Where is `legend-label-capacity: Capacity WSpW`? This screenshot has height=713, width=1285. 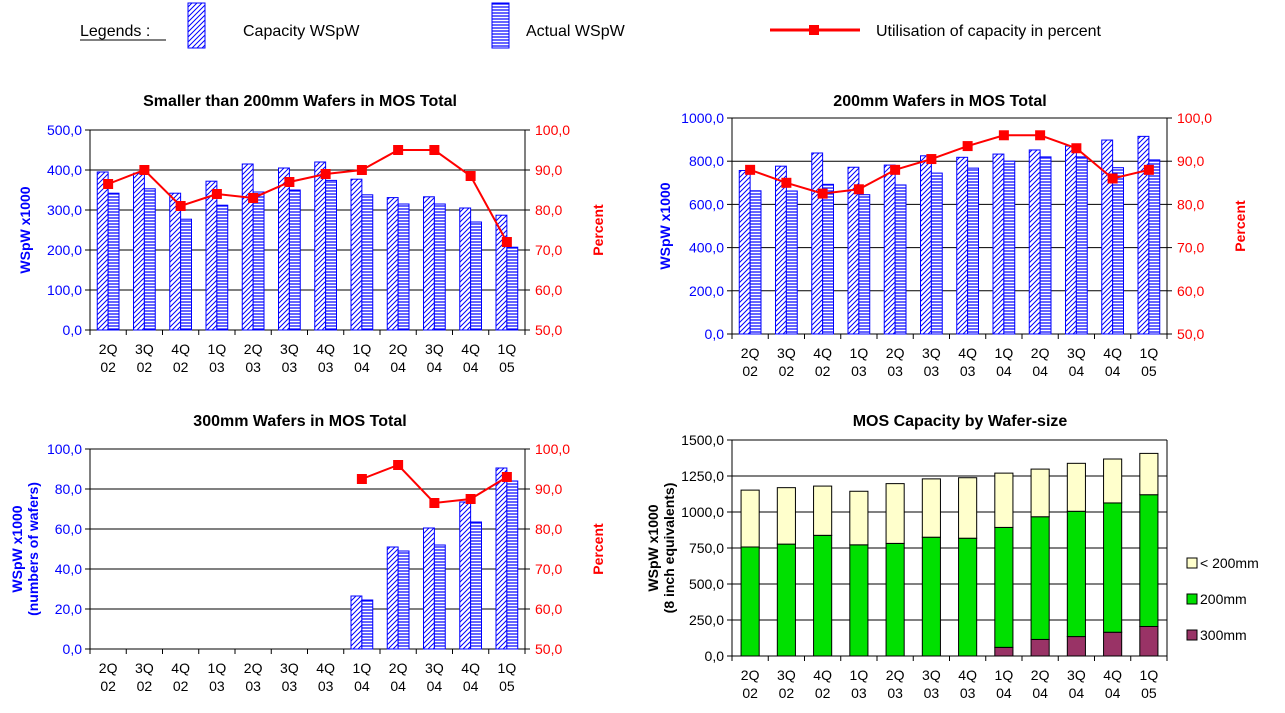
legend-label-capacity: Capacity WSpW is located at coordinates (301, 31).